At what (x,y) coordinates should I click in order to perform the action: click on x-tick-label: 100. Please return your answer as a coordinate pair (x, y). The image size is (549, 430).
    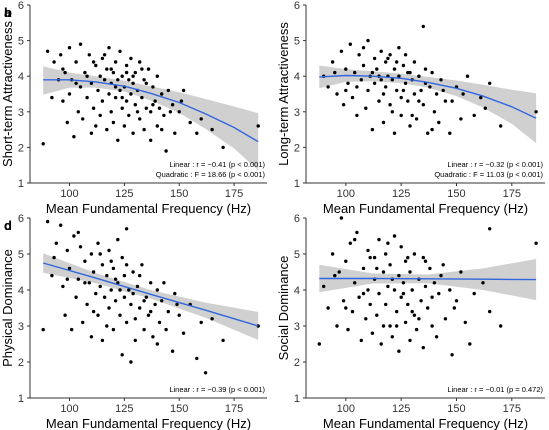
    Looking at the image, I should click on (346, 194).